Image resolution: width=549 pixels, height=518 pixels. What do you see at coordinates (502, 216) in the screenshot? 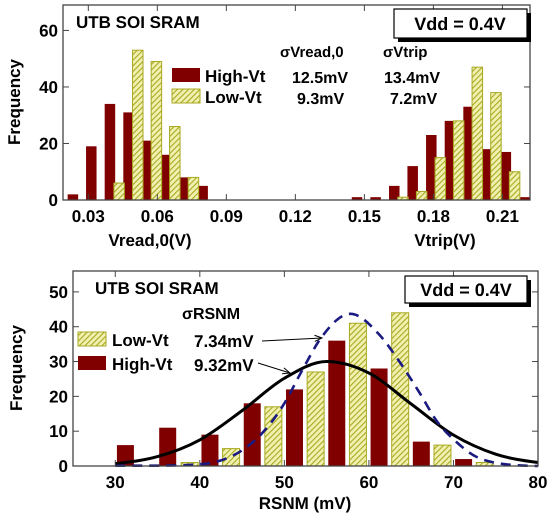
I see `x-tick-label: 0.21` at bounding box center [502, 216].